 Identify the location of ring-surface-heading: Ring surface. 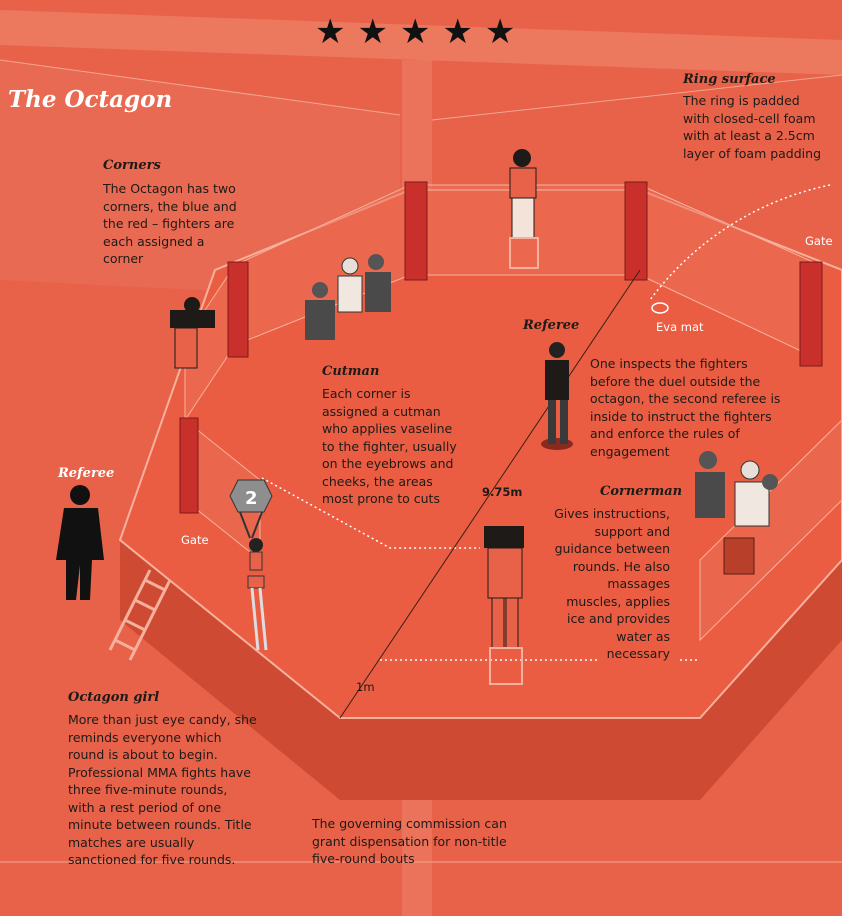
(729, 79).